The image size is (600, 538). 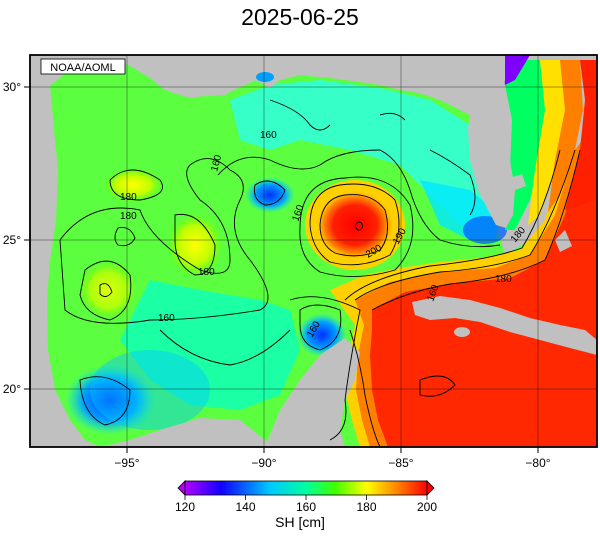 I want to click on atlantic-red, so click(x=581, y=135).